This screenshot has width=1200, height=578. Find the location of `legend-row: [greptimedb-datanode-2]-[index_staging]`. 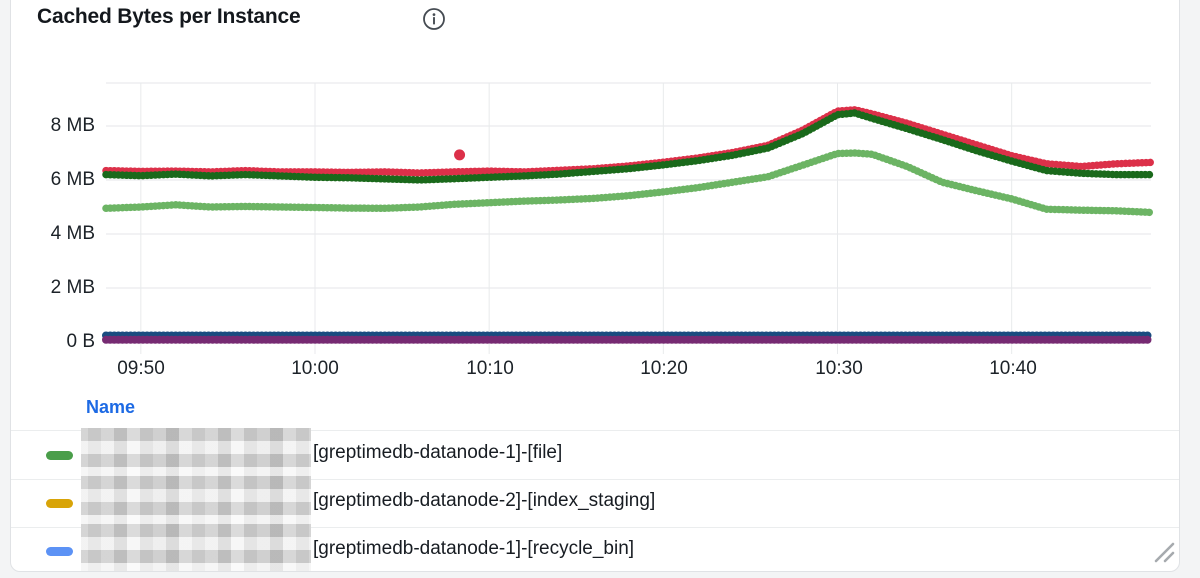

legend-row: [greptimedb-datanode-2]-[index_staging] is located at coordinates (595, 502).